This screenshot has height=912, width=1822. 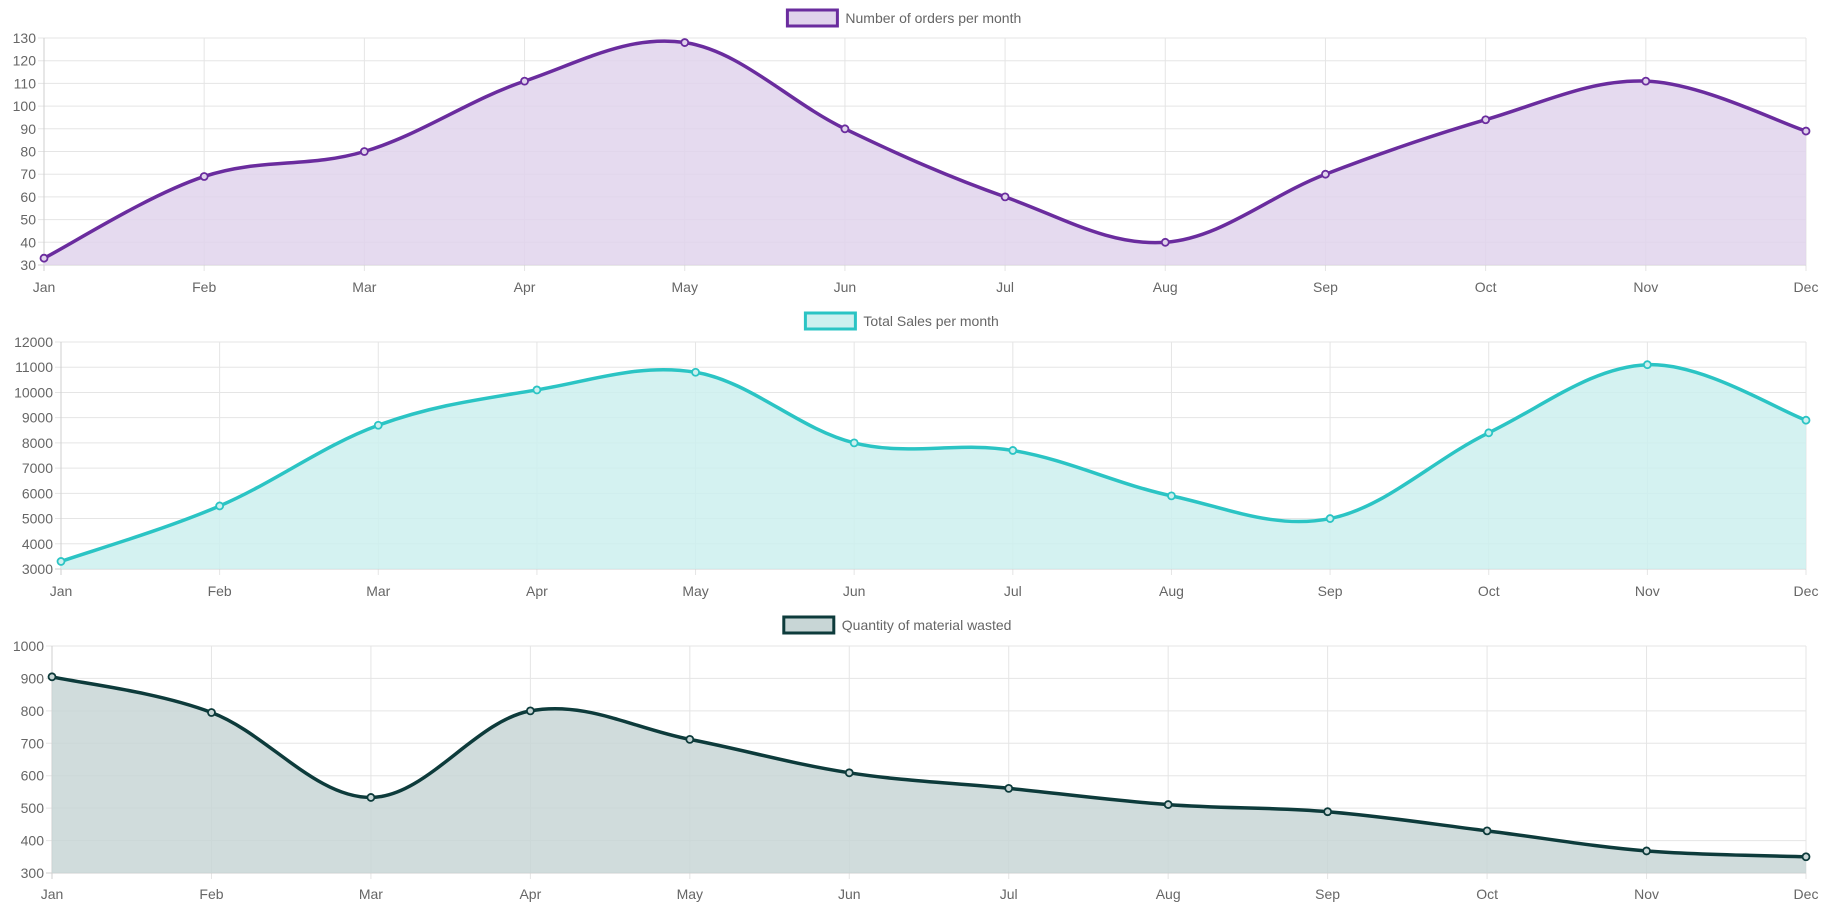 I want to click on y-tick-label: 110, so click(x=25, y=83).